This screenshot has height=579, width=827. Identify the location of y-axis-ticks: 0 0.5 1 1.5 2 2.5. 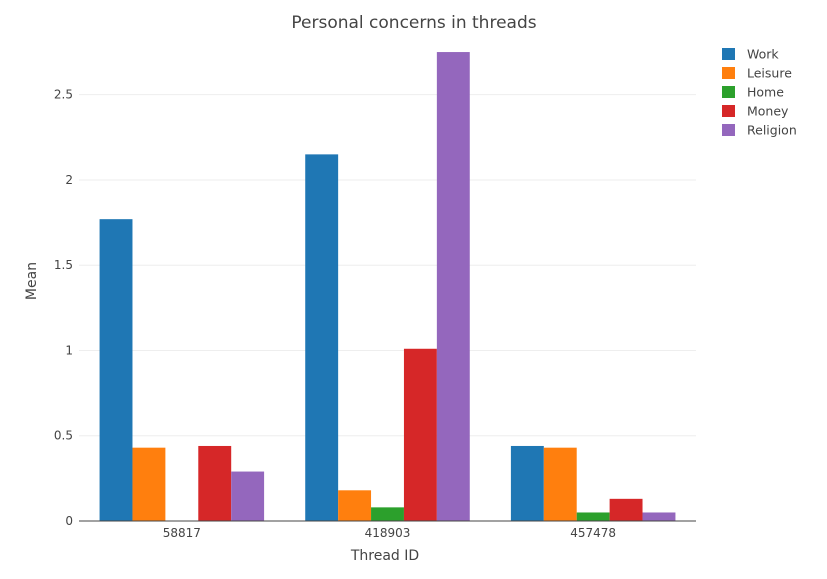
(63, 308).